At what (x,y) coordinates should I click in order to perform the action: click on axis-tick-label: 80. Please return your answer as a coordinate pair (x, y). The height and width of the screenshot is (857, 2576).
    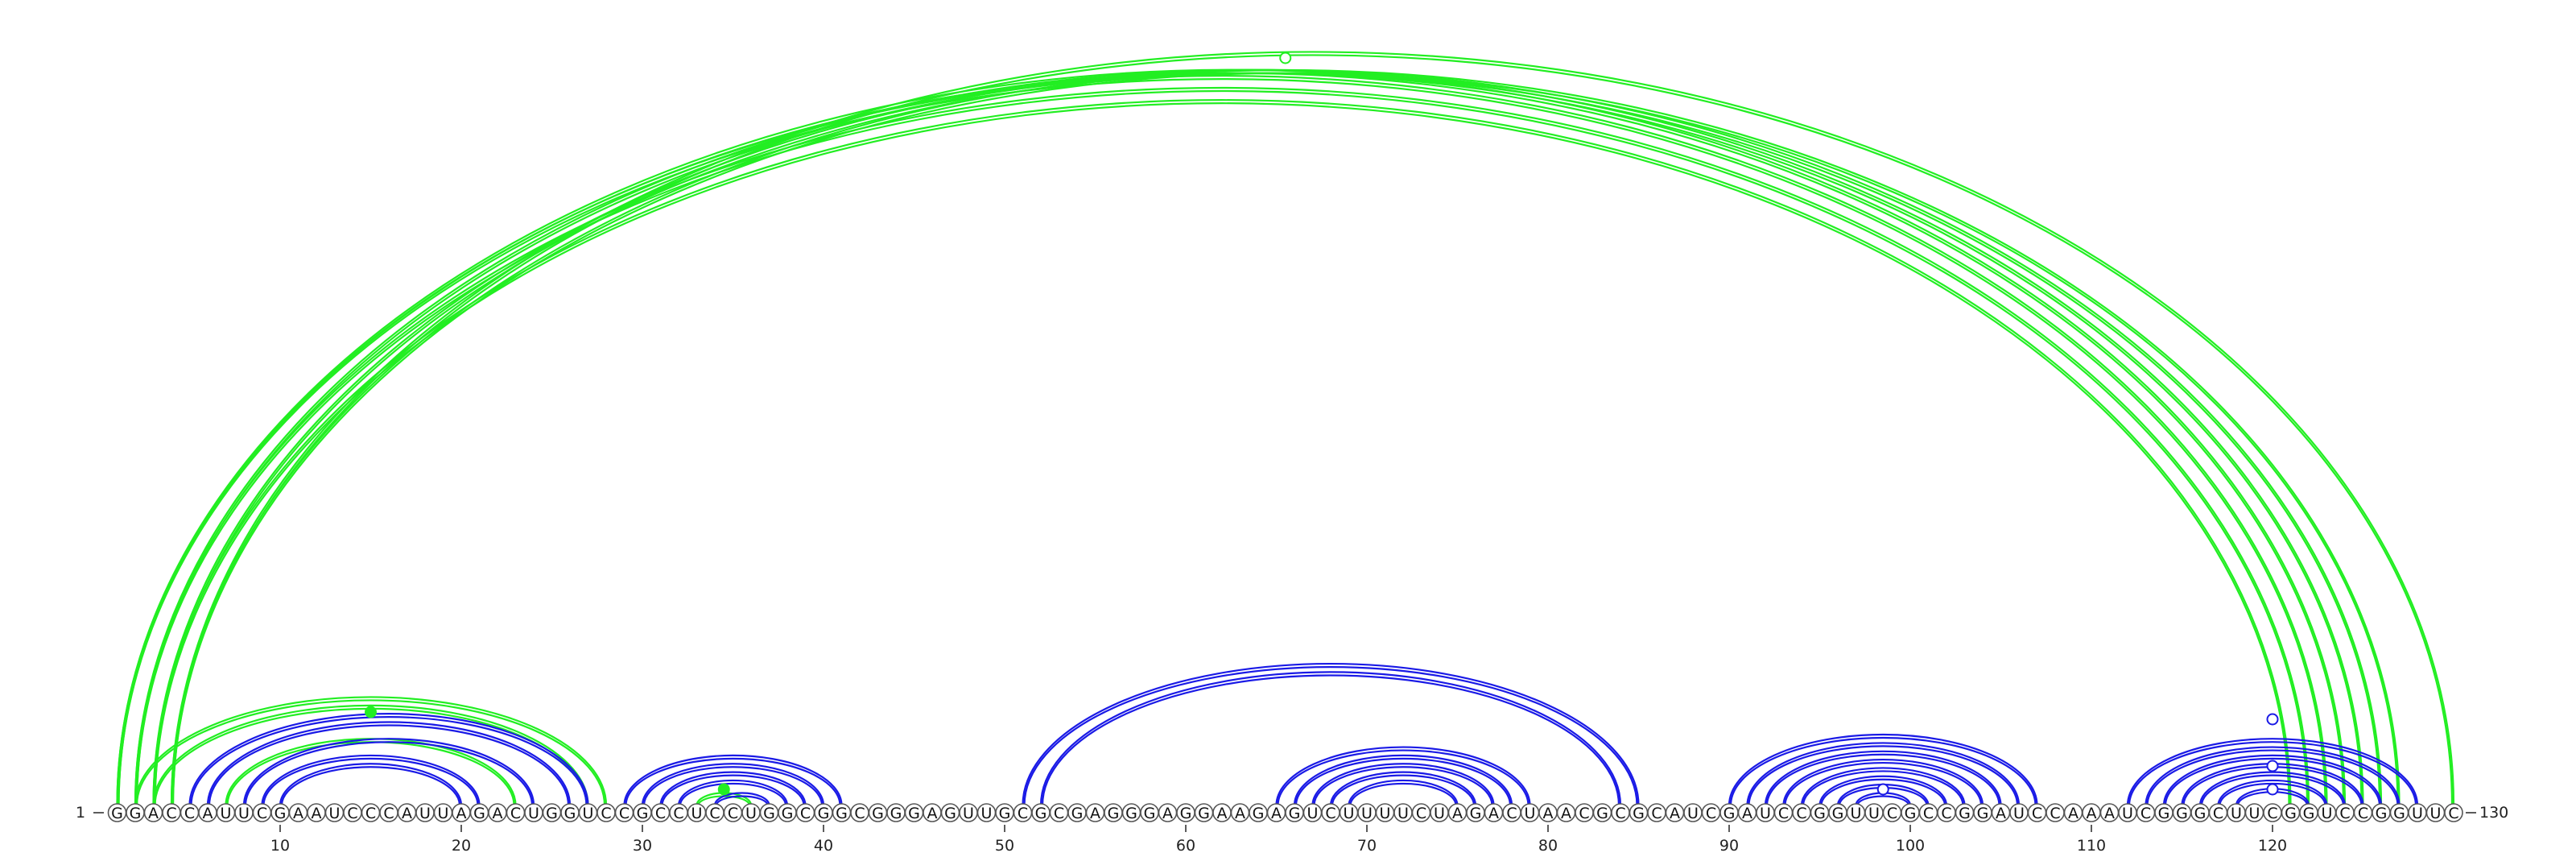
    Looking at the image, I should click on (1548, 846).